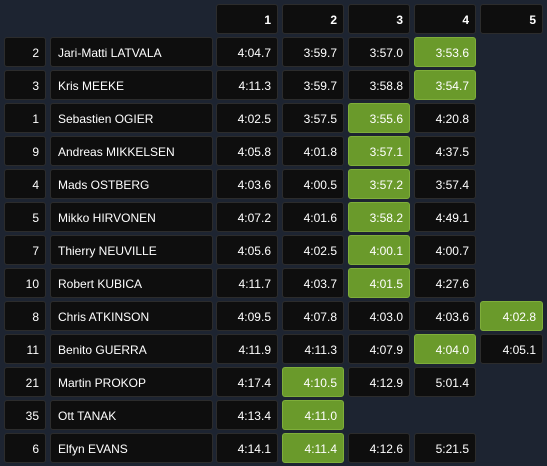 Image resolution: width=547 pixels, height=466 pixels. Describe the element at coordinates (445, 52) in the screenshot. I see `best-time: 3:53.6` at that location.